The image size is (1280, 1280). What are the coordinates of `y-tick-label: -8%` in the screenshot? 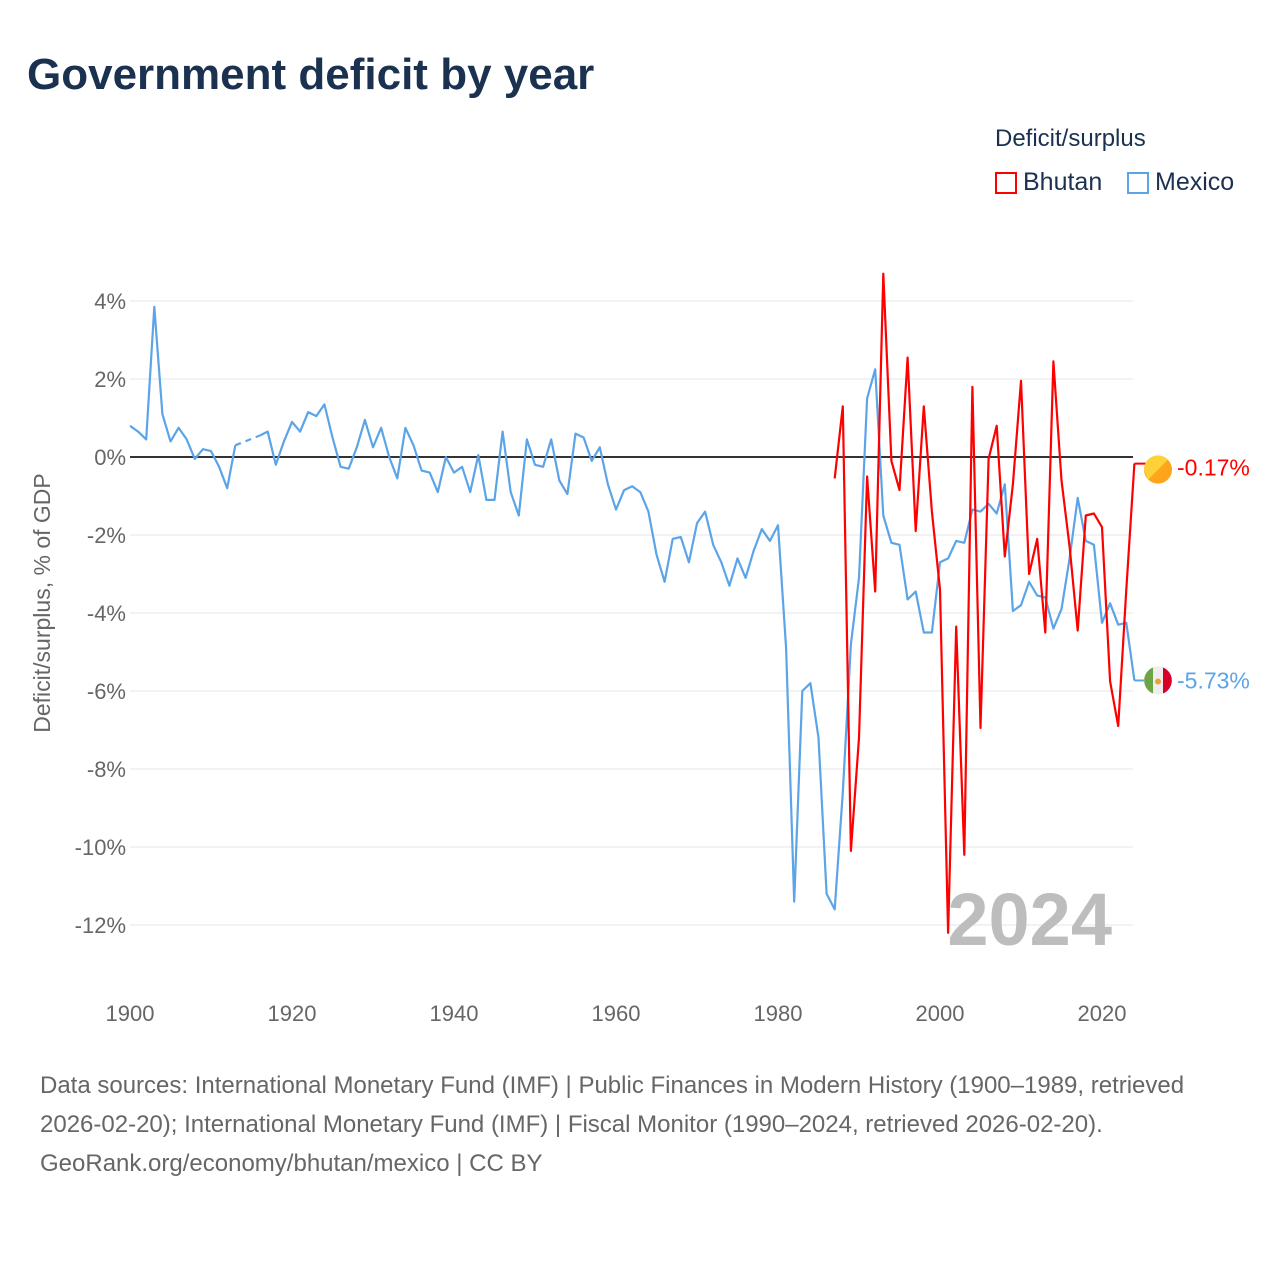 It's located at (106, 769).